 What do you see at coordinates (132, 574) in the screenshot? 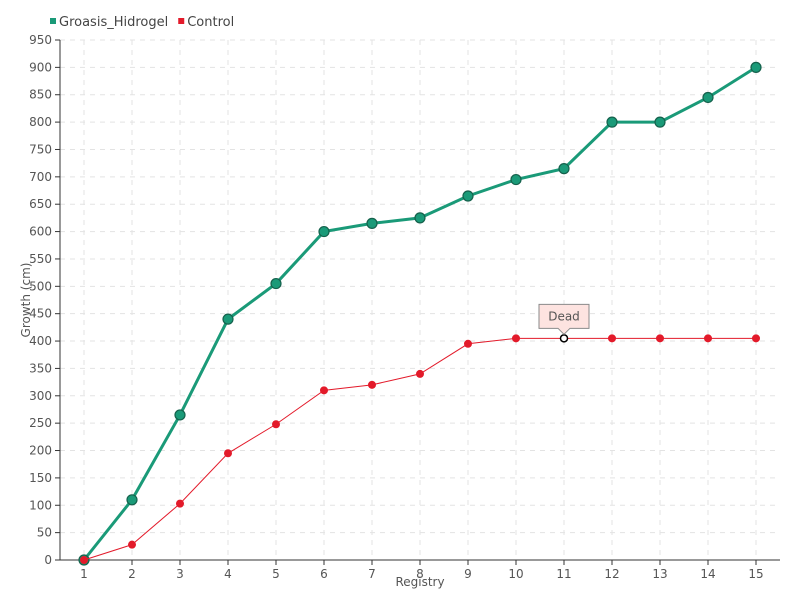
I see `x-tick-label: 2` at bounding box center [132, 574].